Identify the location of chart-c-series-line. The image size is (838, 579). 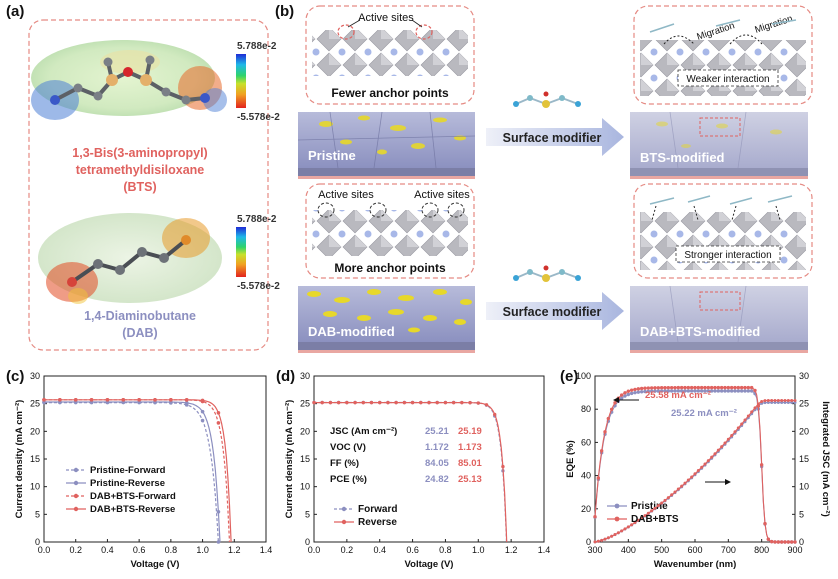
(132, 472).